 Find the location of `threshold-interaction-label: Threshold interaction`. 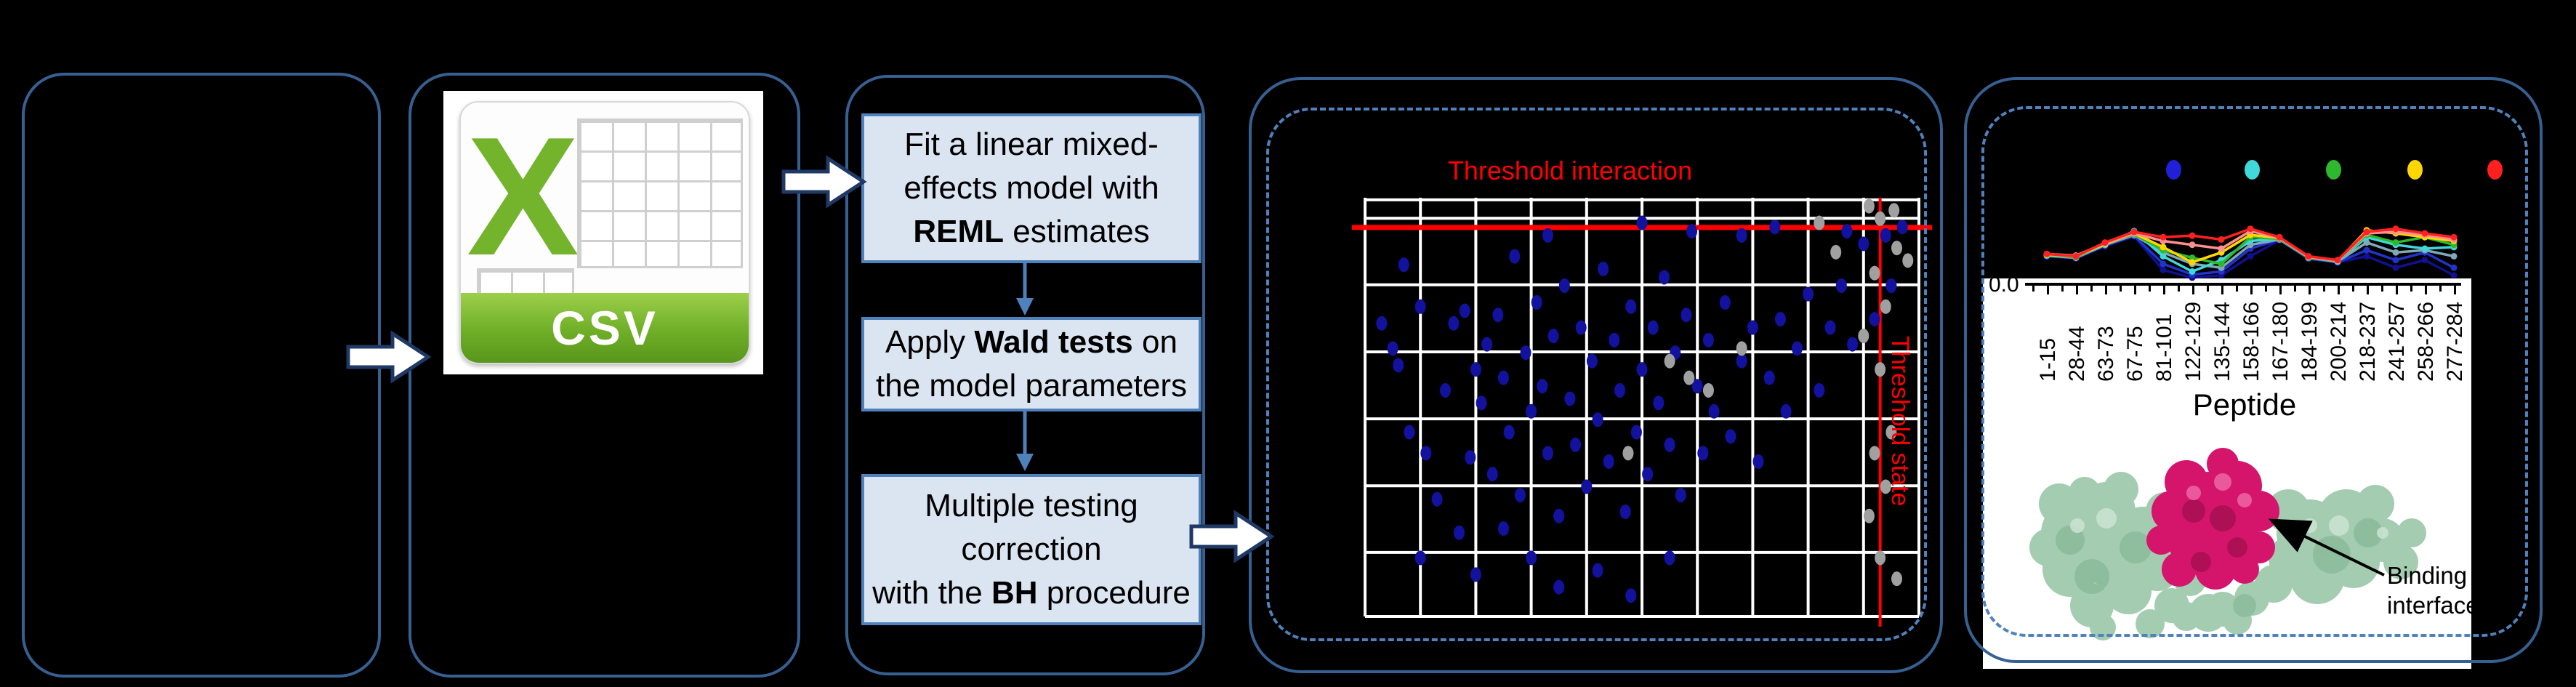

threshold-interaction-label: Threshold interaction is located at coordinates (1570, 170).